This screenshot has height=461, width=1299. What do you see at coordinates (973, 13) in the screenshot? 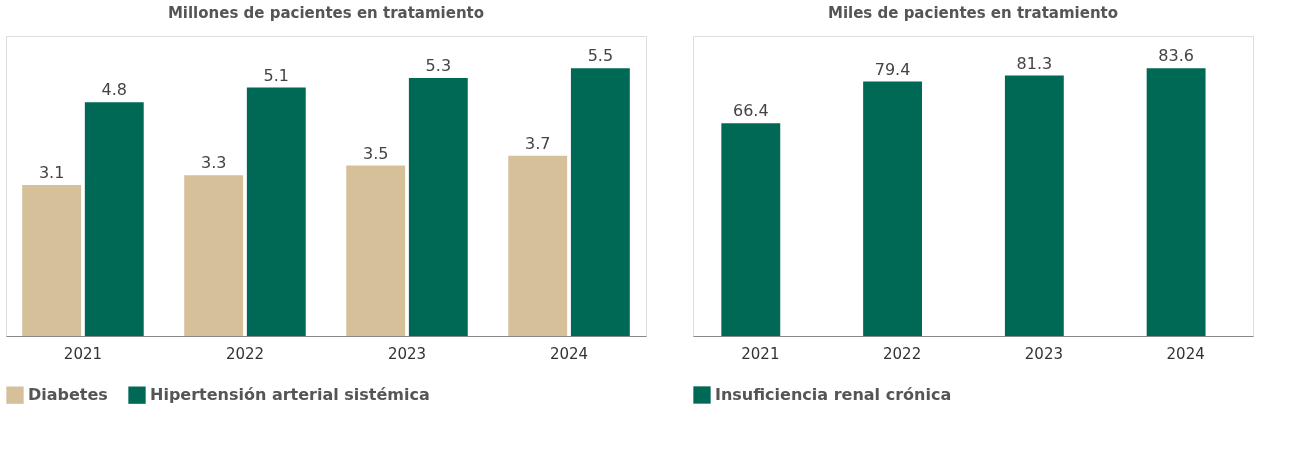
I see `chart-title: Miles de pacientes en tratamiento` at bounding box center [973, 13].